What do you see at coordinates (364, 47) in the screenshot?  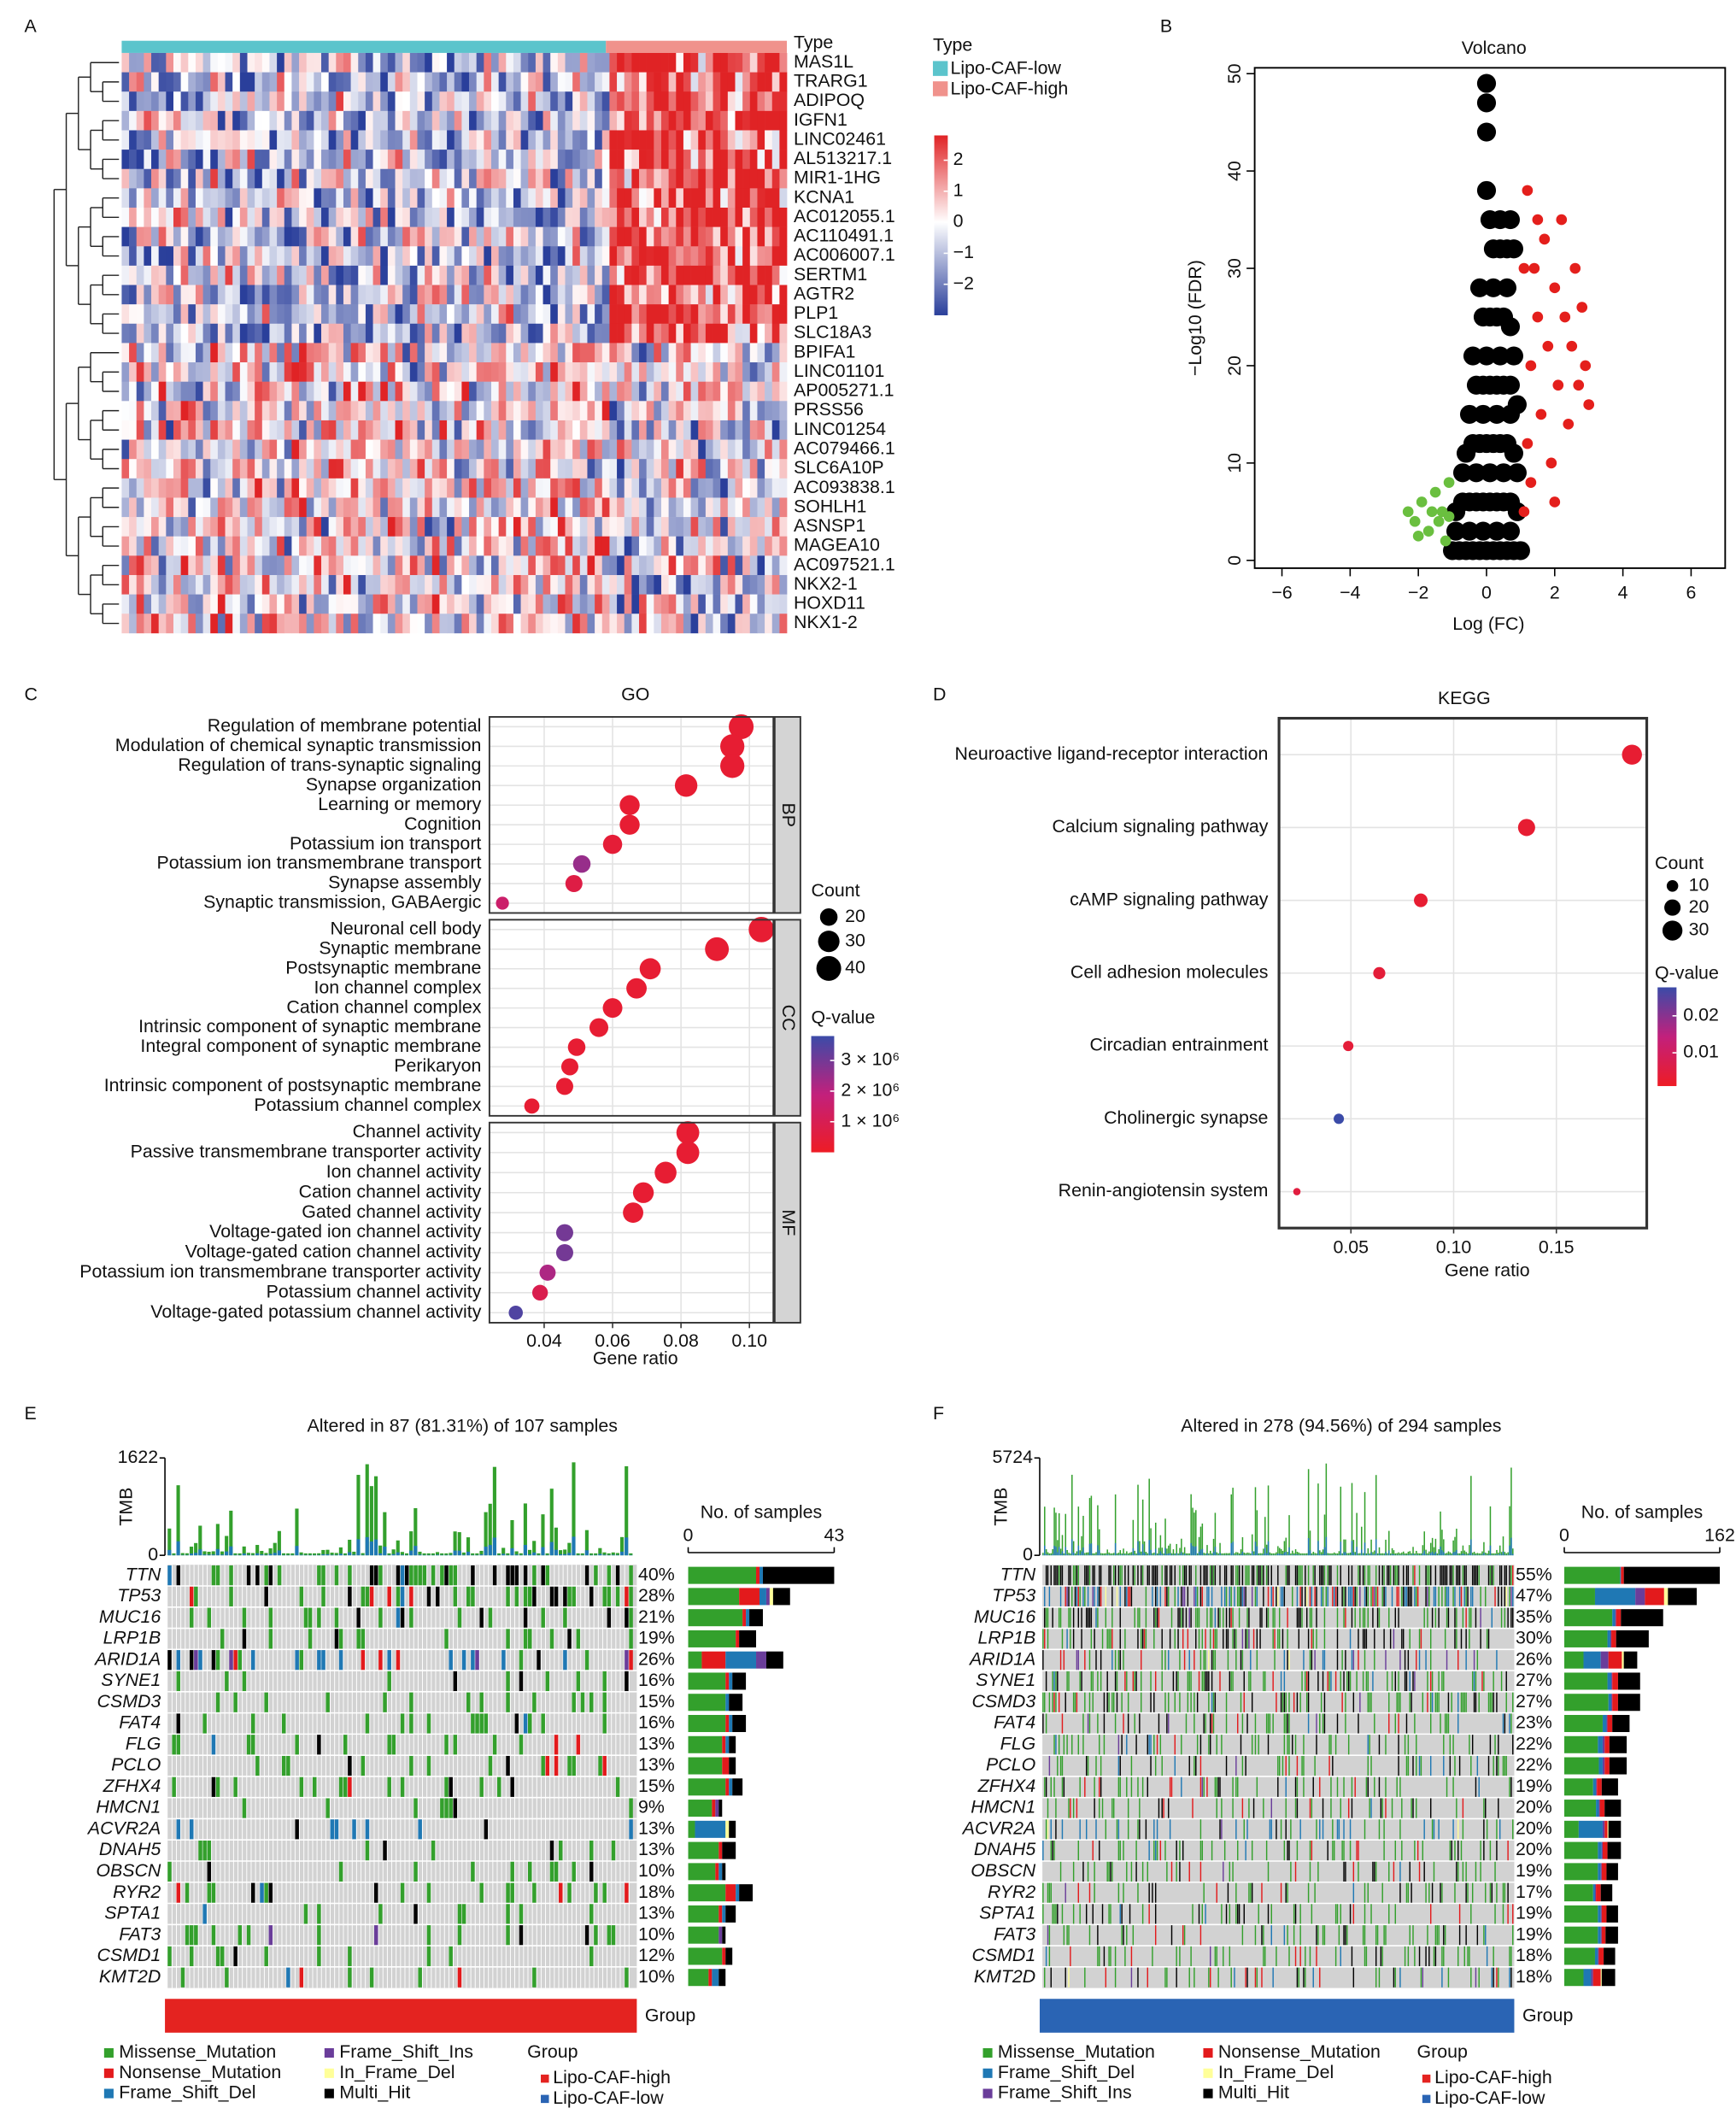 I see `type-annotation` at bounding box center [364, 47].